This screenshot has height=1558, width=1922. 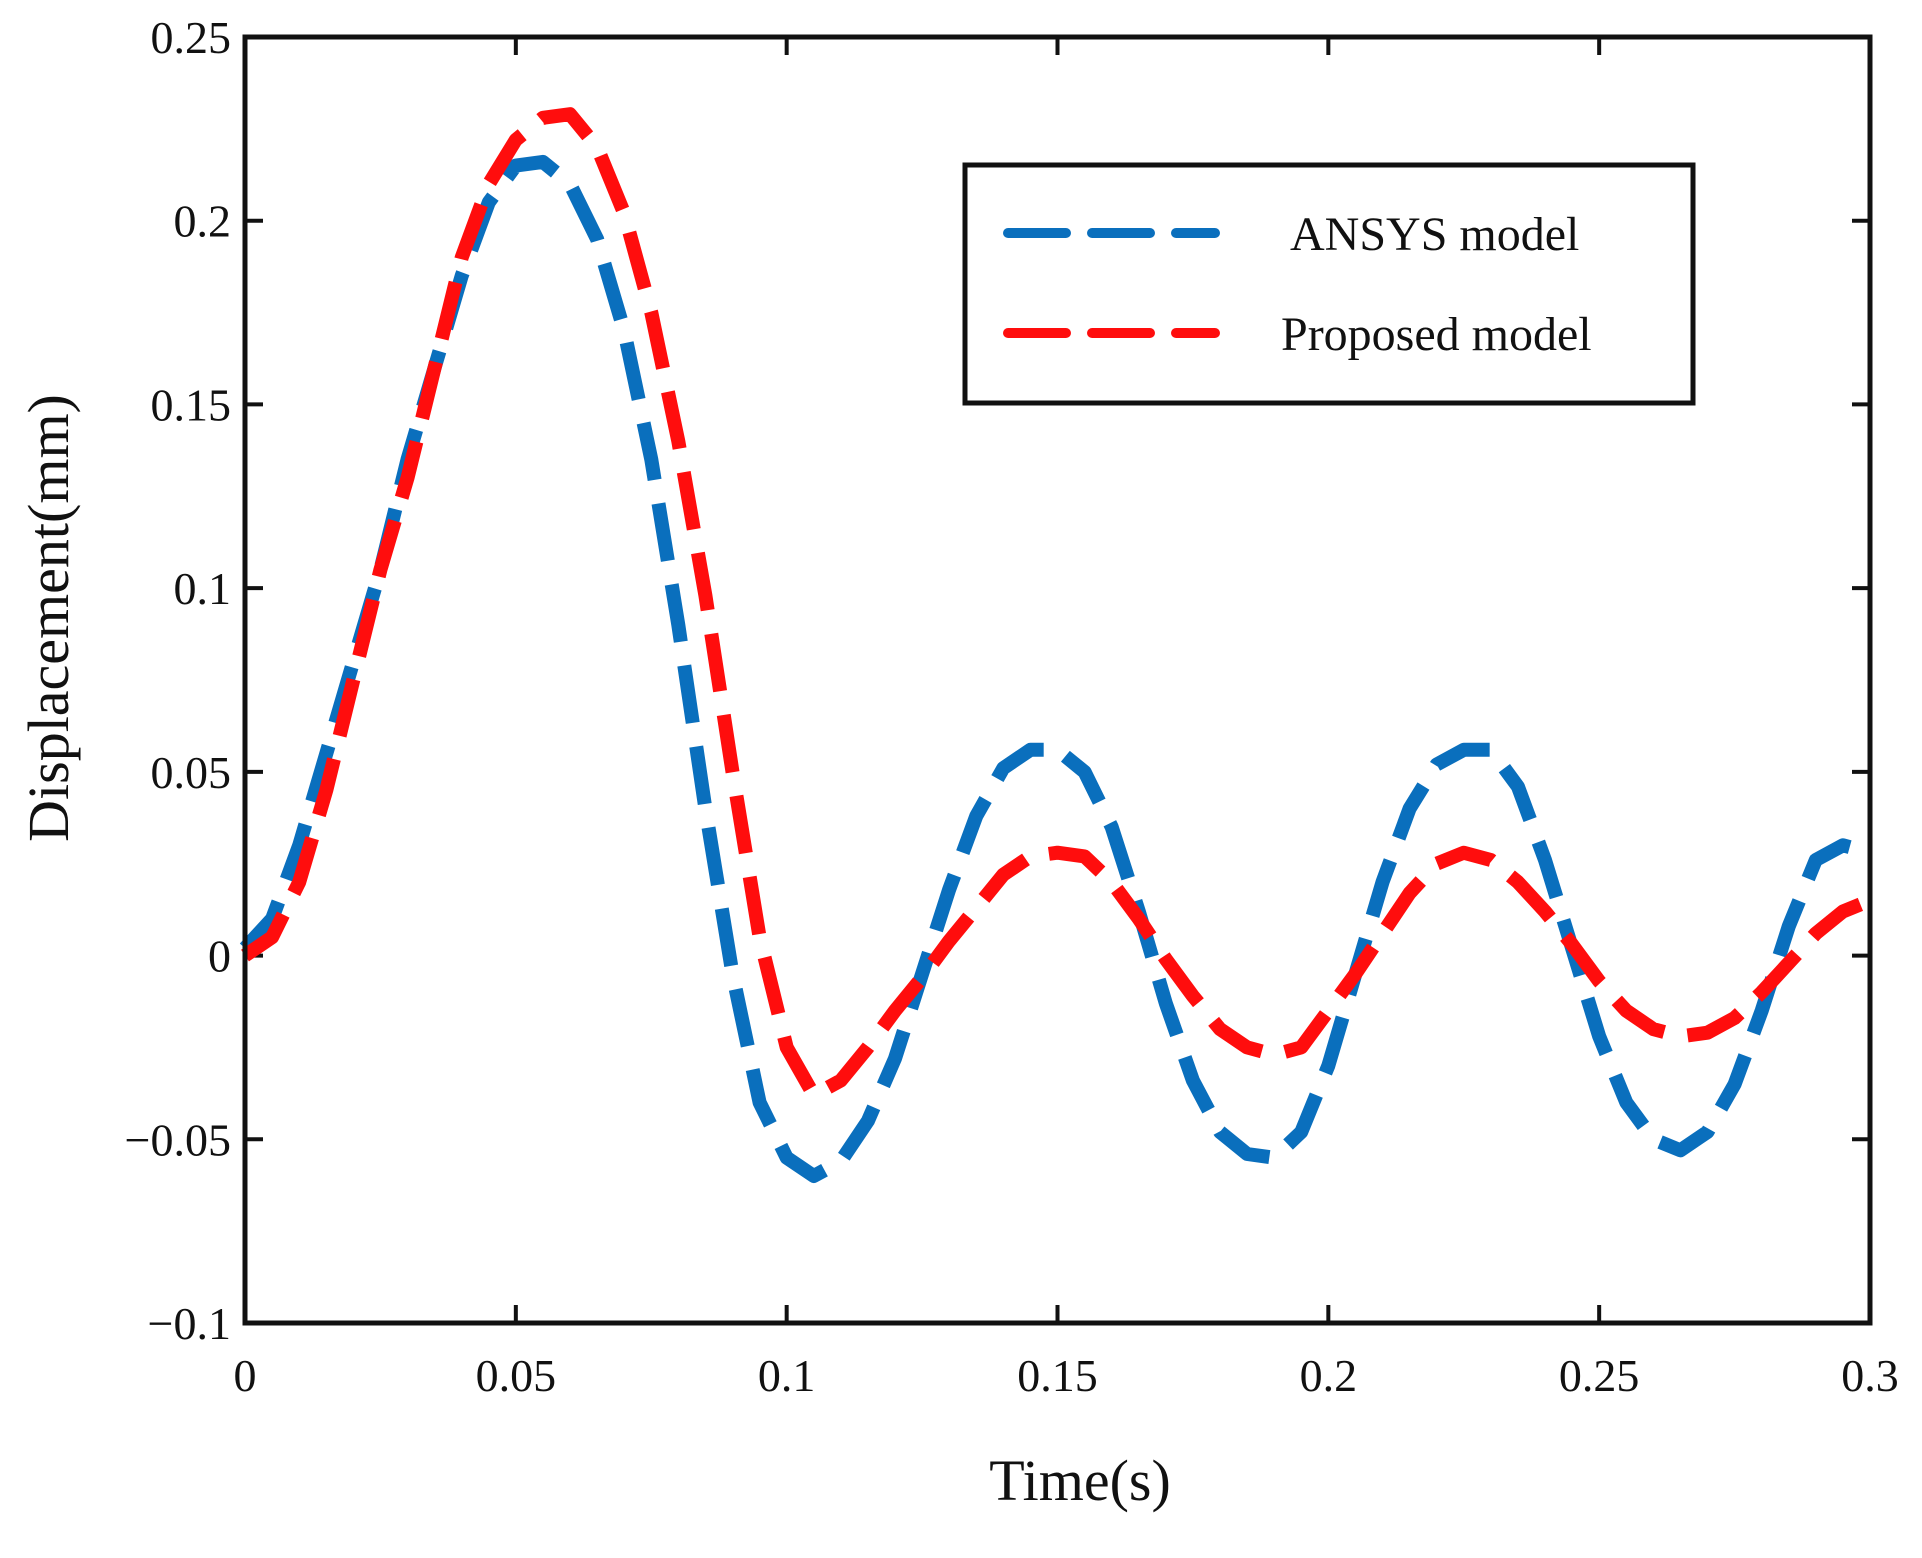 I want to click on y-tick-label: 0.15, so click(x=191, y=404).